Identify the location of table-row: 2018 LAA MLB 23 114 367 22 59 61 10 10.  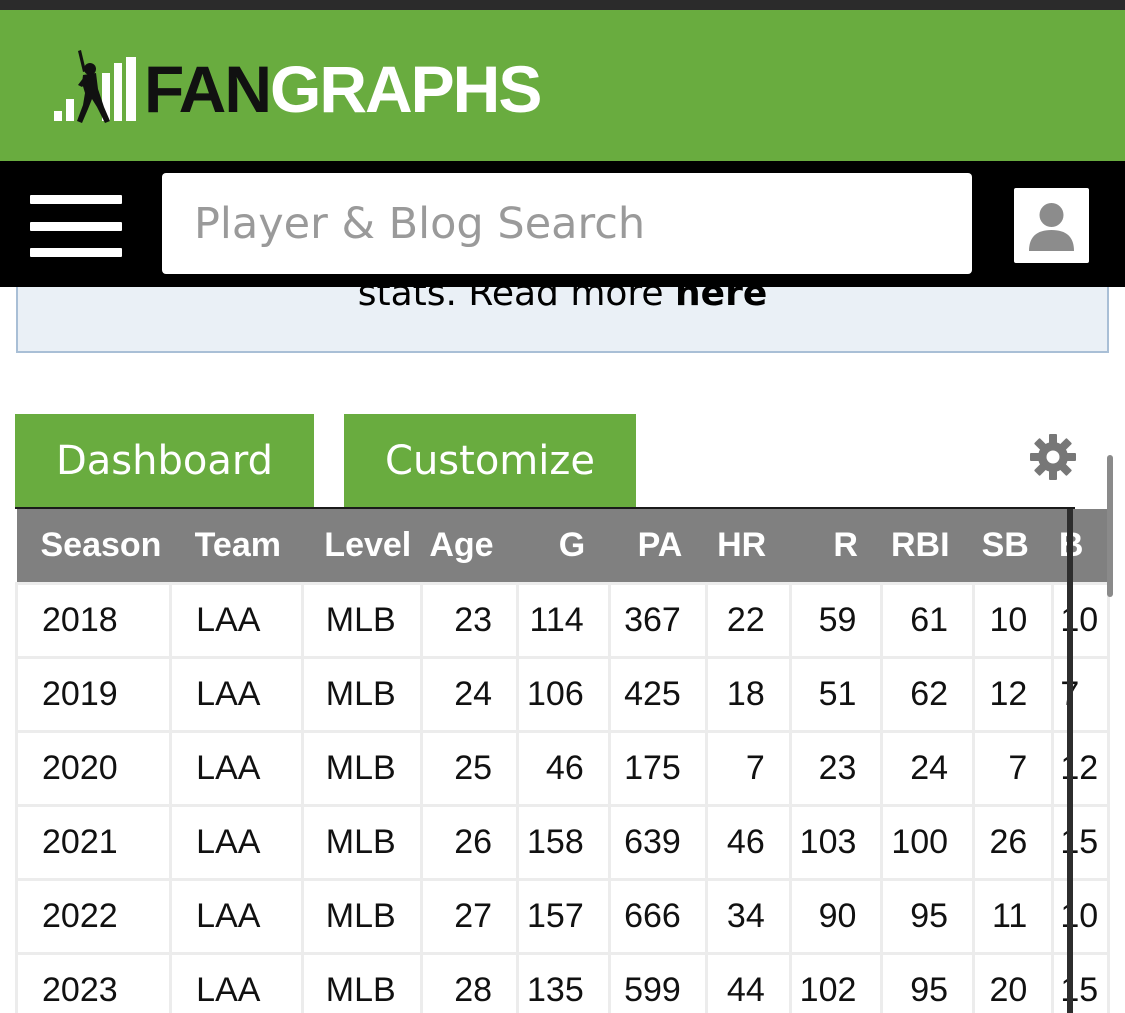
(562, 620).